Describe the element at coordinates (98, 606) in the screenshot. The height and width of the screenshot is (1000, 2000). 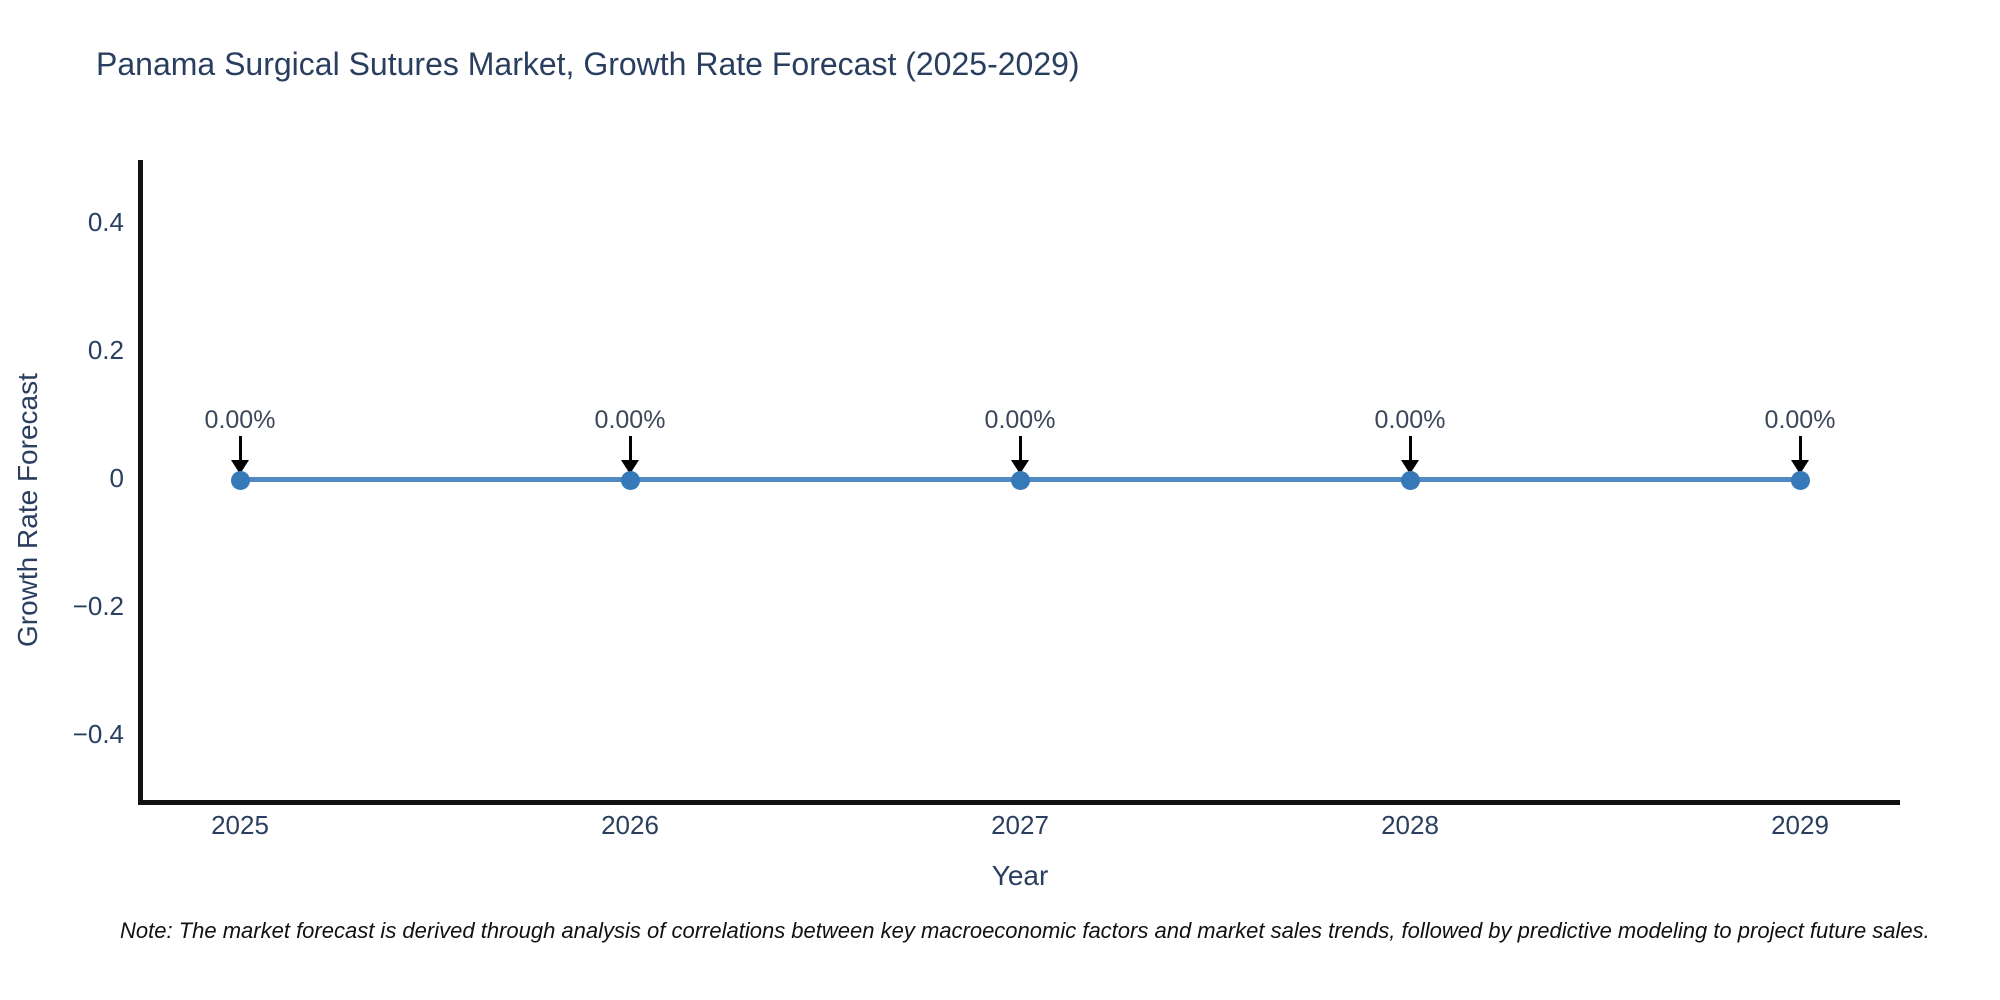
I see `y-tick-label: −0.2` at that location.